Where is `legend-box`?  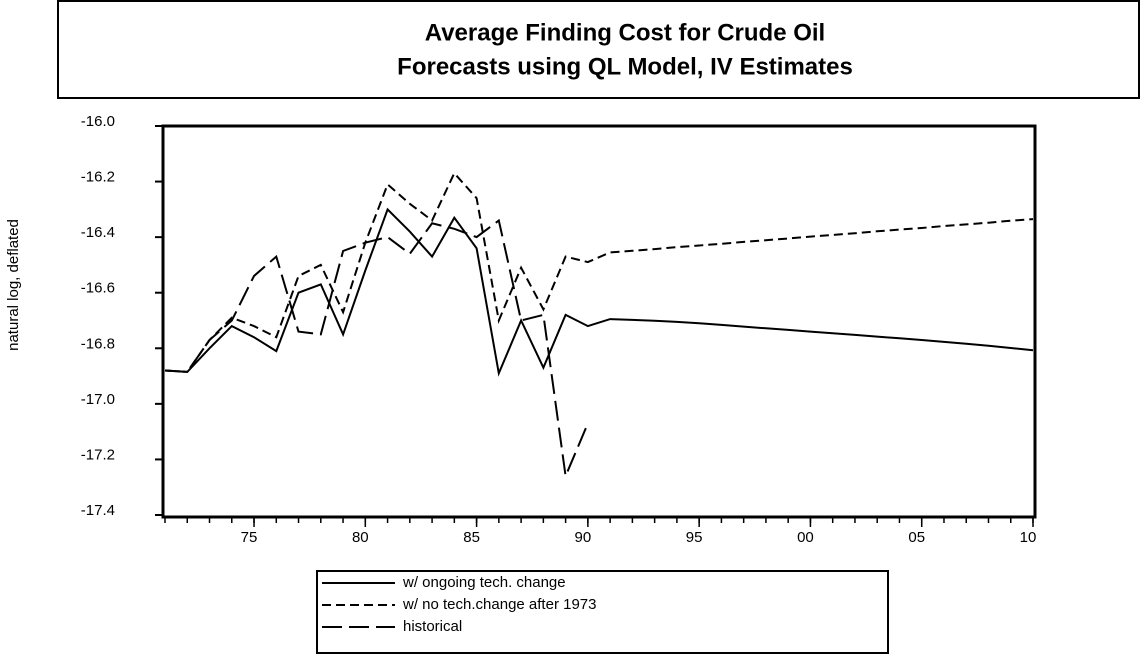
legend-box is located at coordinates (602, 612).